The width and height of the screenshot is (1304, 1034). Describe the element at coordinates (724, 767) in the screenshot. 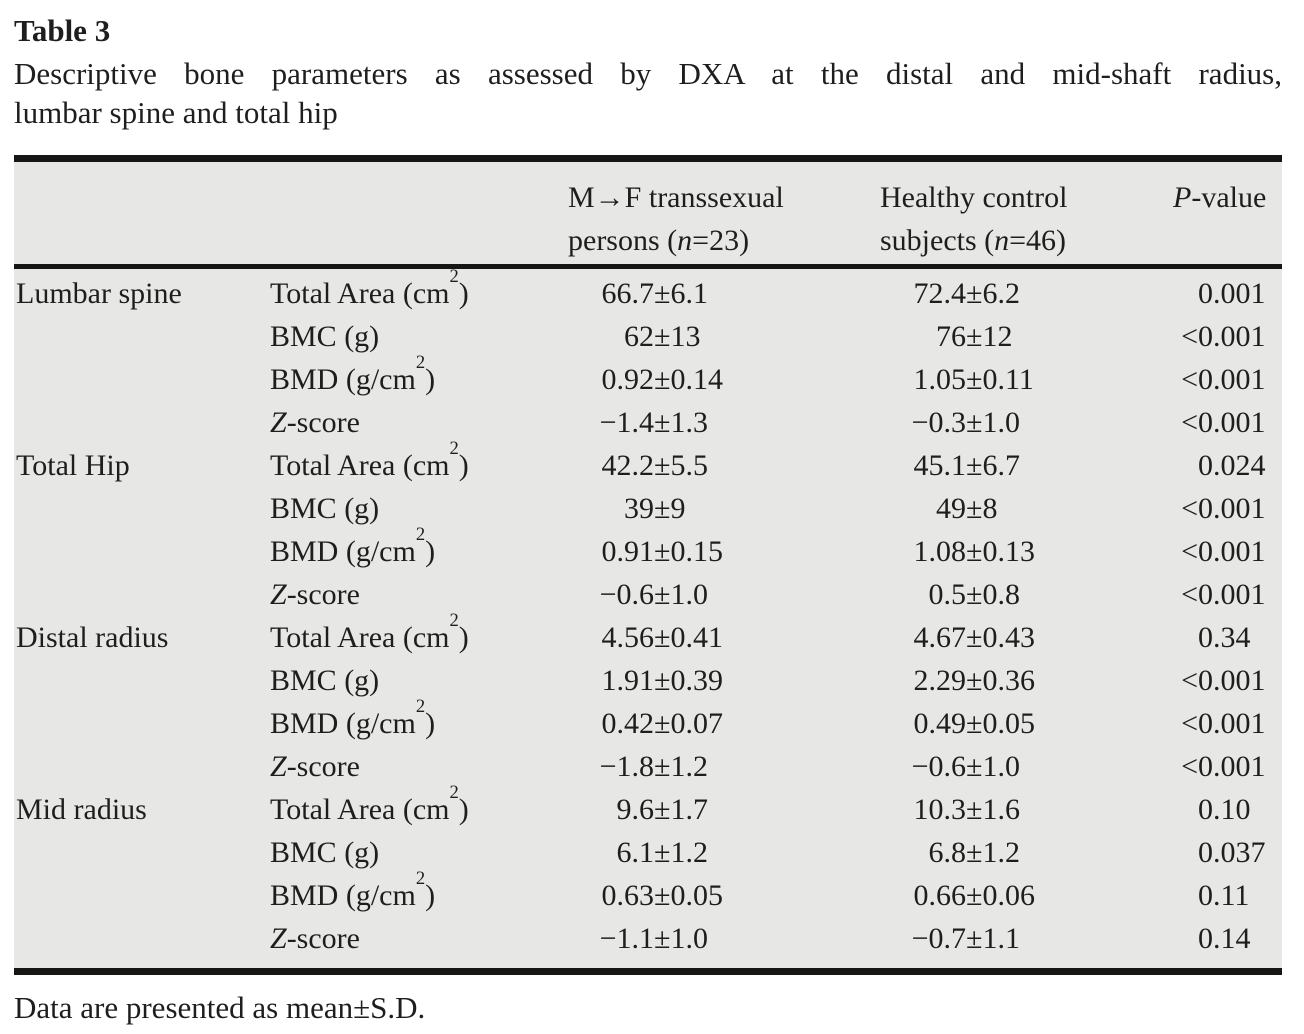

I see `transsexual-value-cell: −1.8 ±1.2` at that location.